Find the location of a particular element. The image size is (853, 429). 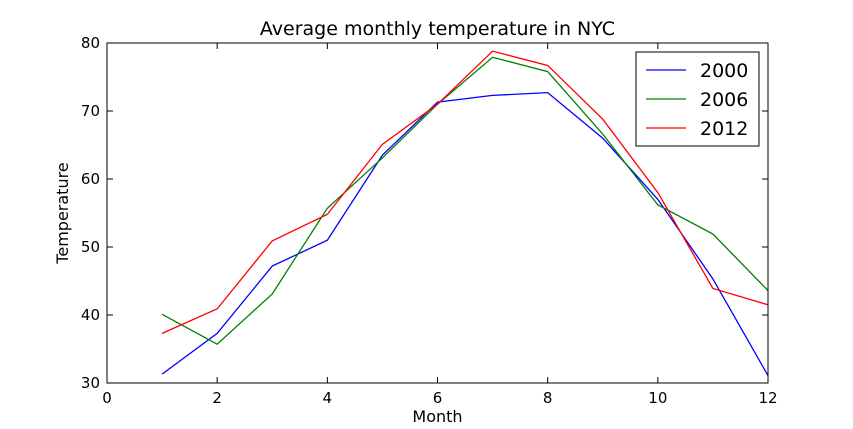

legend-label-2012: 2012 is located at coordinates (724, 129).